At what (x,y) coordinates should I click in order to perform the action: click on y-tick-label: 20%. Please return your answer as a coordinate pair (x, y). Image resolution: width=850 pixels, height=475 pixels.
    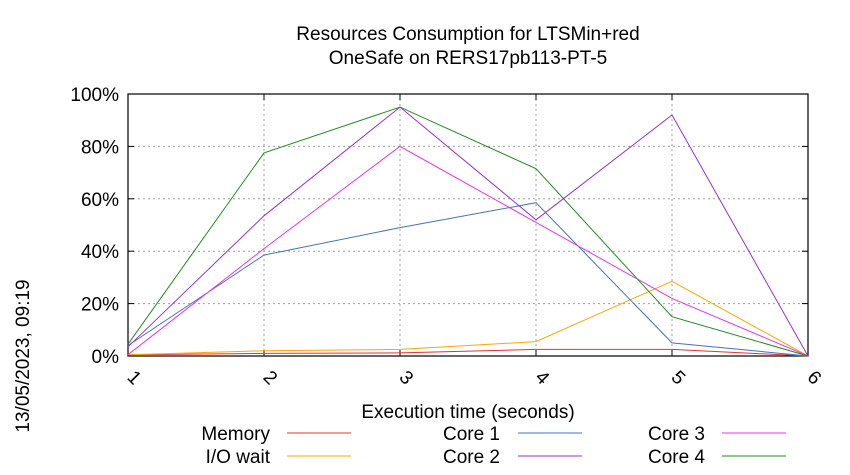
    Looking at the image, I should click on (100, 305).